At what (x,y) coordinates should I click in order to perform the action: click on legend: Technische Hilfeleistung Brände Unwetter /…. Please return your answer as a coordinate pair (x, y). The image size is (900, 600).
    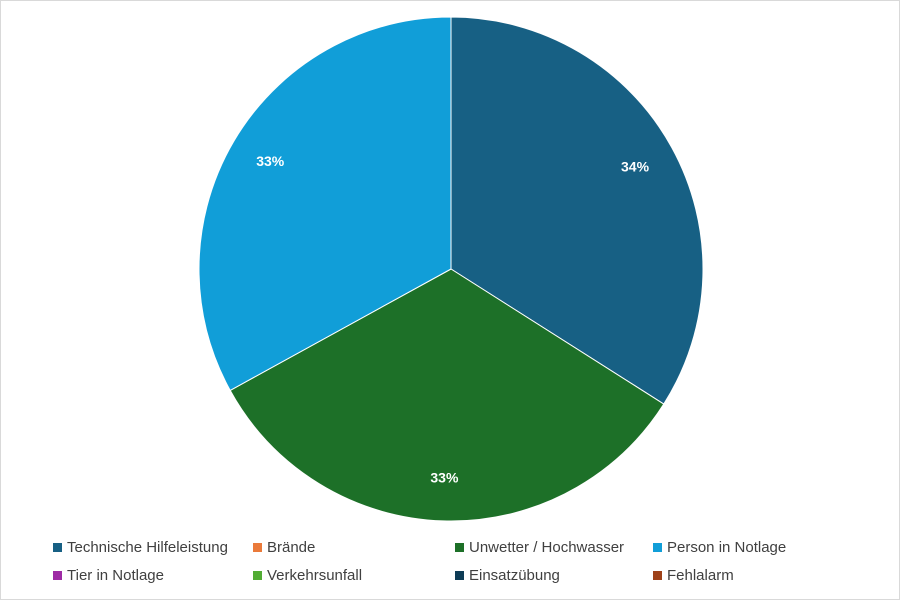
    Looking at the image, I should click on (453, 567).